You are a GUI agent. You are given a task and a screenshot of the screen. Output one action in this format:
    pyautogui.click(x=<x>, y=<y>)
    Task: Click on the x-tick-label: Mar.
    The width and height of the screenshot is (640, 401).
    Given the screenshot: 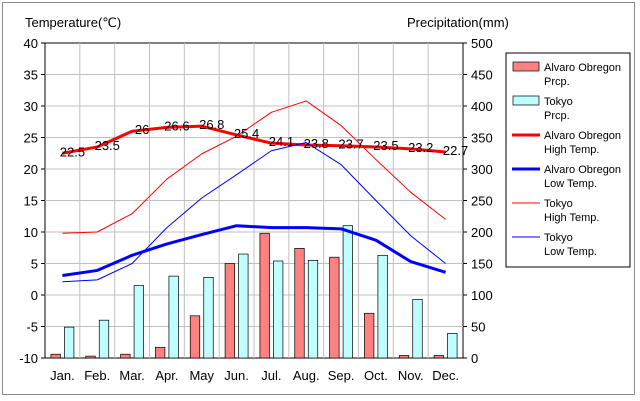 What is the action you would take?
    pyautogui.click(x=131, y=375)
    